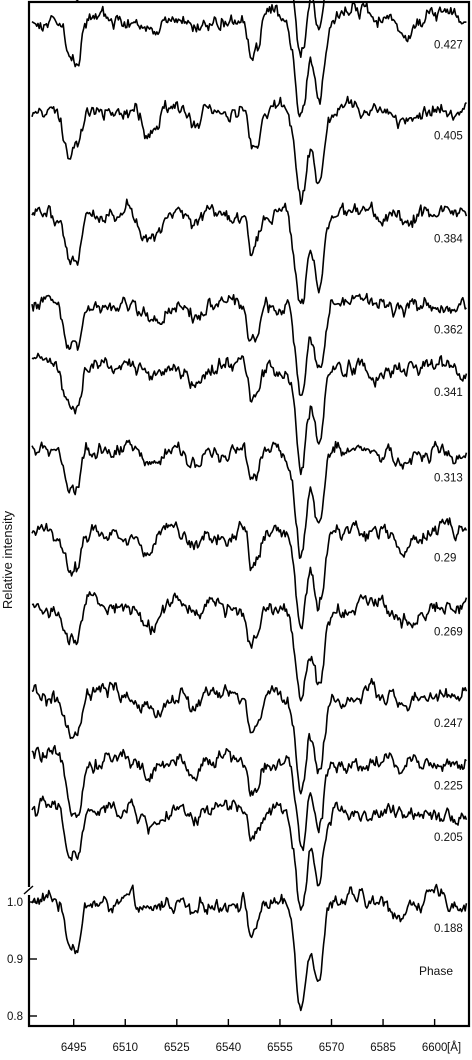 The width and height of the screenshot is (472, 1060). Describe the element at coordinates (7, 559) in the screenshot. I see `y-axis-title: Relative intensity` at that location.